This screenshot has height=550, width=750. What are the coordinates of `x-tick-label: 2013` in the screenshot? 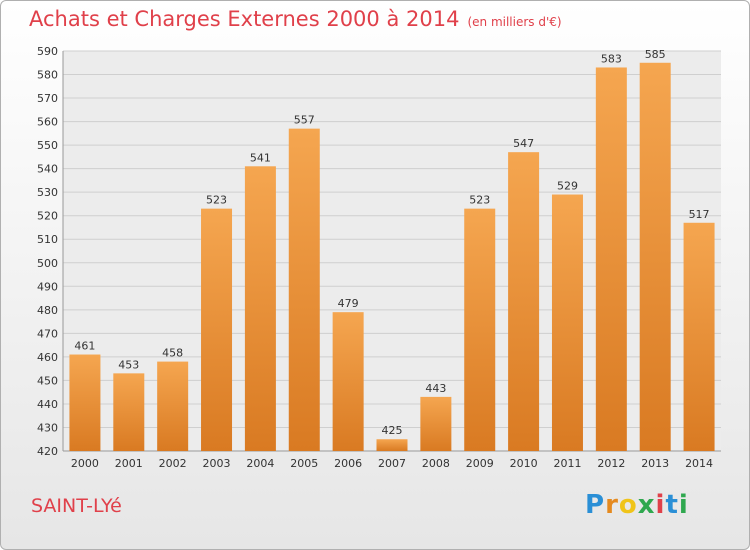 It's located at (655, 463).